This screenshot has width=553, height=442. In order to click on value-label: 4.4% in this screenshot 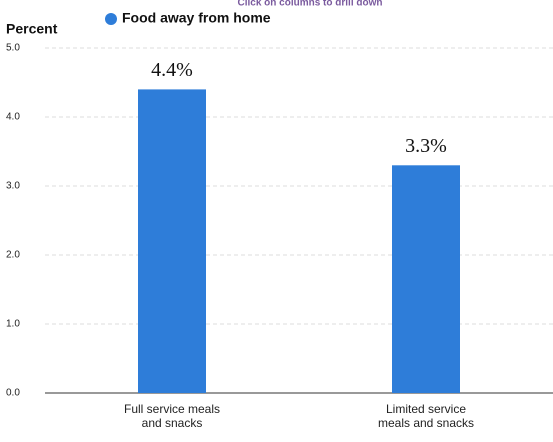, I will do `click(172, 70)`.